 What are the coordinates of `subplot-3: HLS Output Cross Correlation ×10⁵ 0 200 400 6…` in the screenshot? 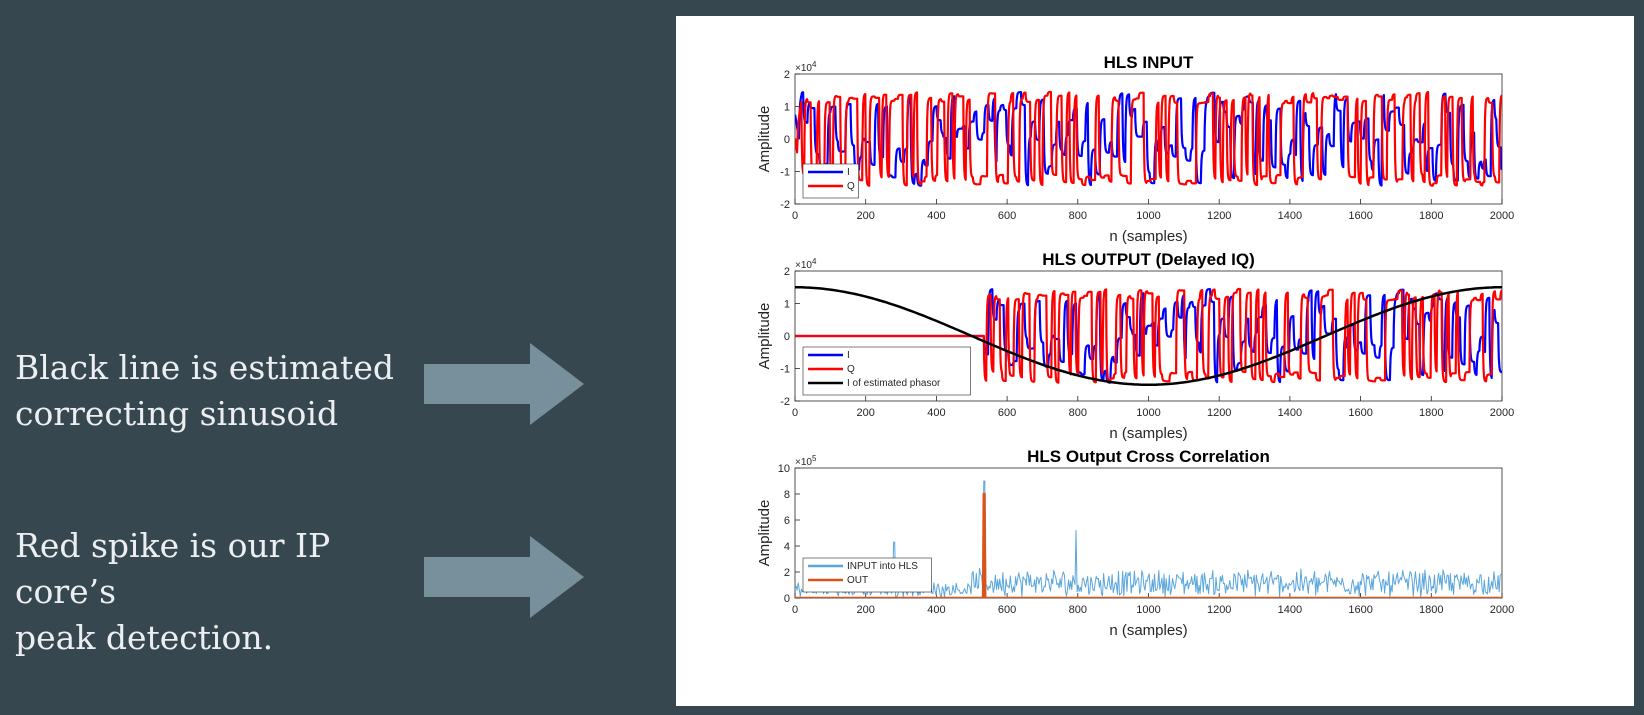 It's located at (1135, 543).